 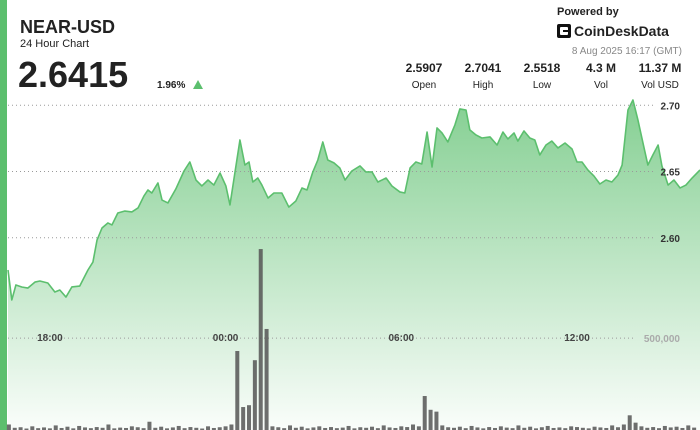 What do you see at coordinates (588, 12) in the screenshot?
I see `powered-by: Powered by` at bounding box center [588, 12].